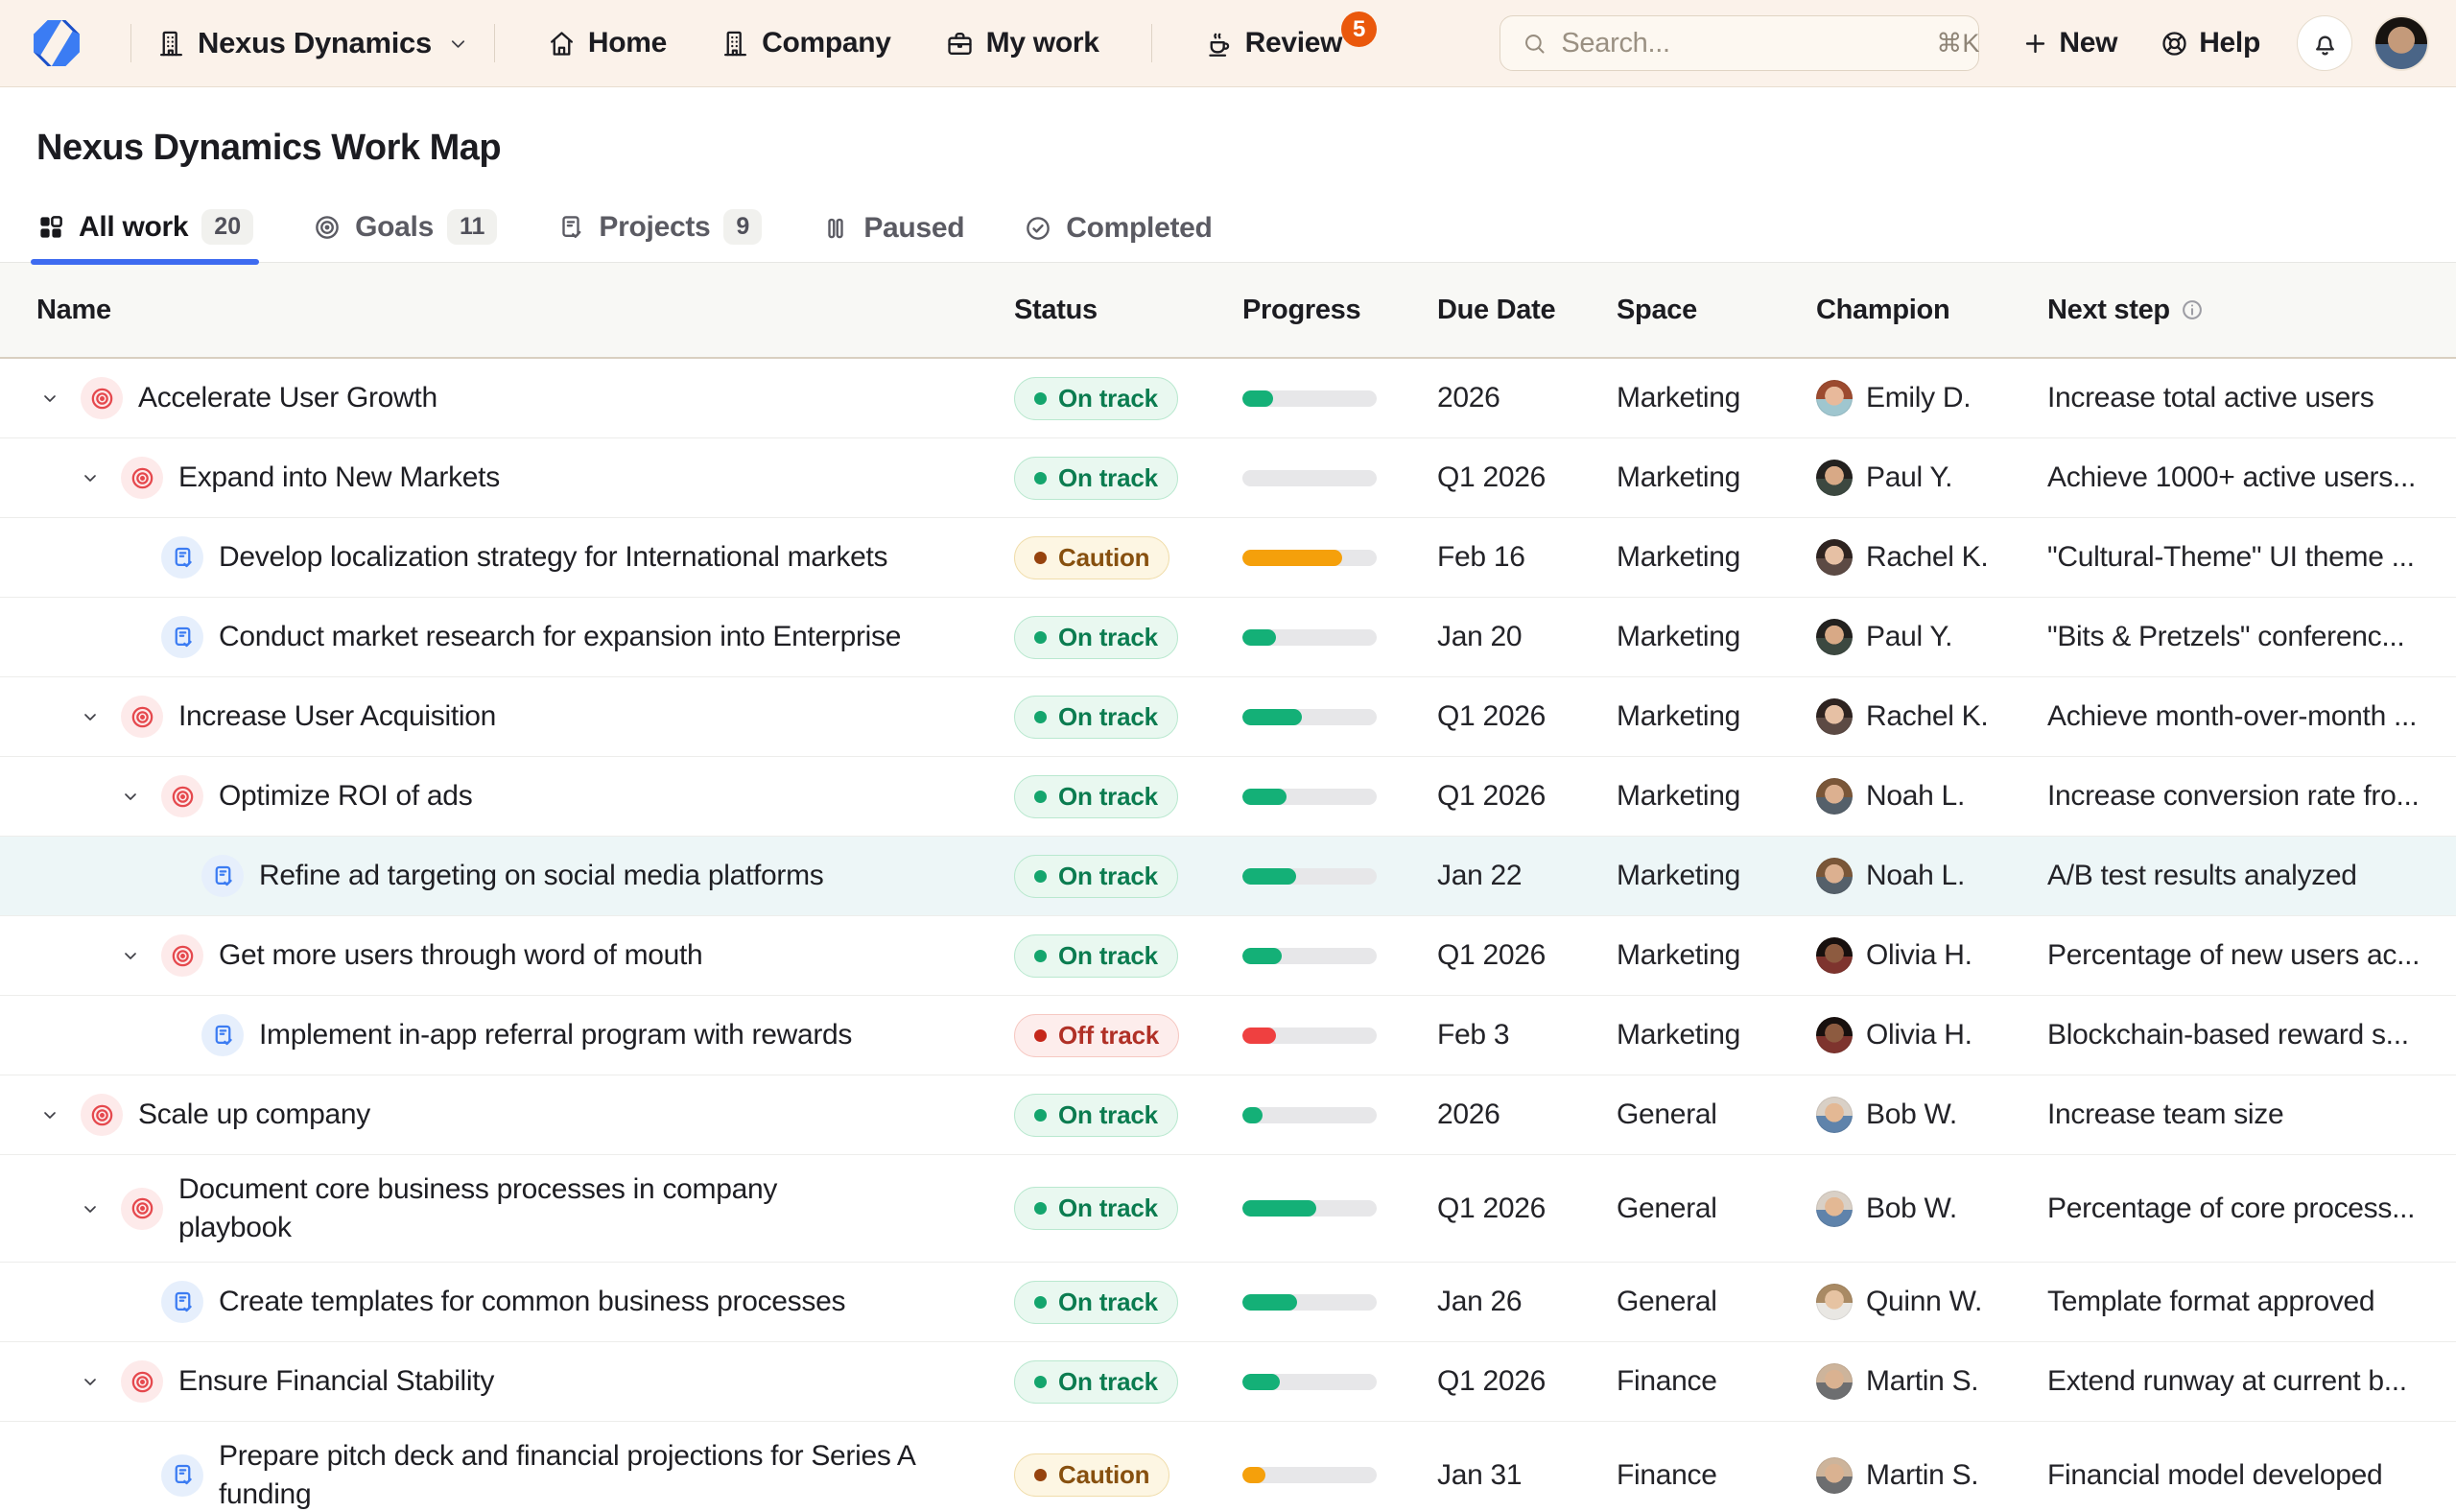 The width and height of the screenshot is (2456, 1512). What do you see at coordinates (1931, 310) in the screenshot?
I see `column-header-champion: Champion` at bounding box center [1931, 310].